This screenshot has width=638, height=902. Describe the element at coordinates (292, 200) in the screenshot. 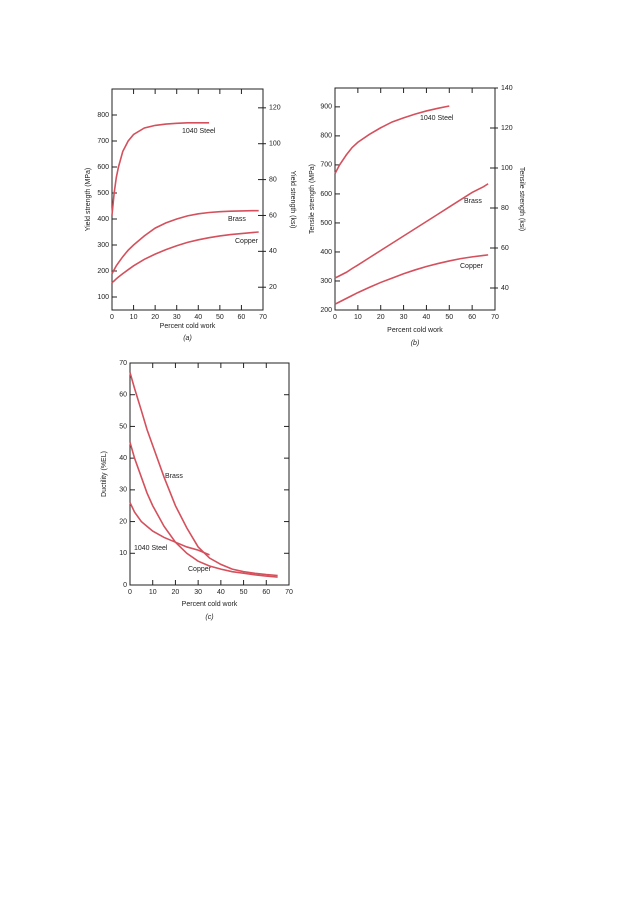

I see `y2-axis-label: Yield strength (ksi)` at that location.